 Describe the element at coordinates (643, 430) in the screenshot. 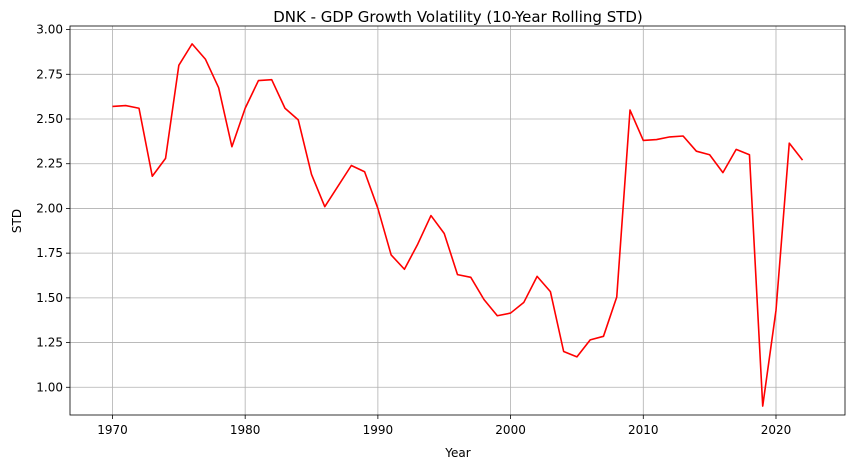

I see `x-tick-label: 2010` at that location.